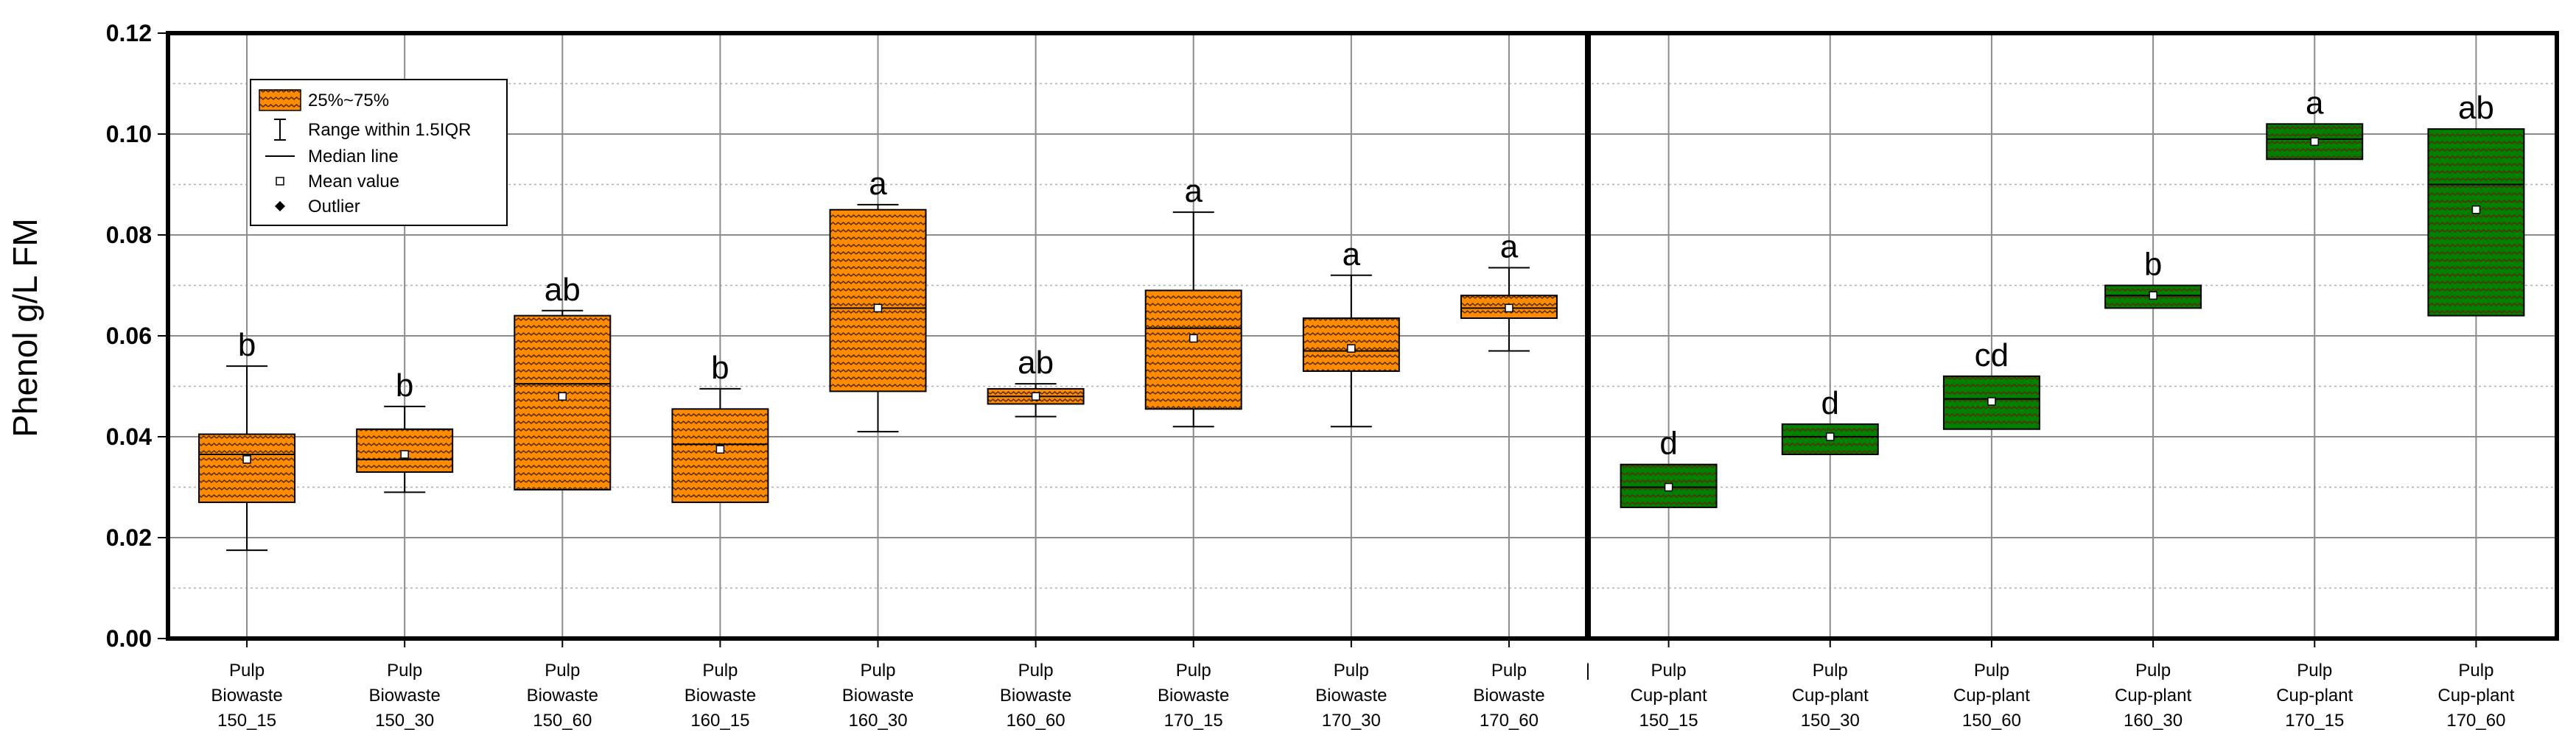 This screenshot has width=2576, height=749. Describe the element at coordinates (129, 235) in the screenshot. I see `y-tick-label: 0.08` at that location.